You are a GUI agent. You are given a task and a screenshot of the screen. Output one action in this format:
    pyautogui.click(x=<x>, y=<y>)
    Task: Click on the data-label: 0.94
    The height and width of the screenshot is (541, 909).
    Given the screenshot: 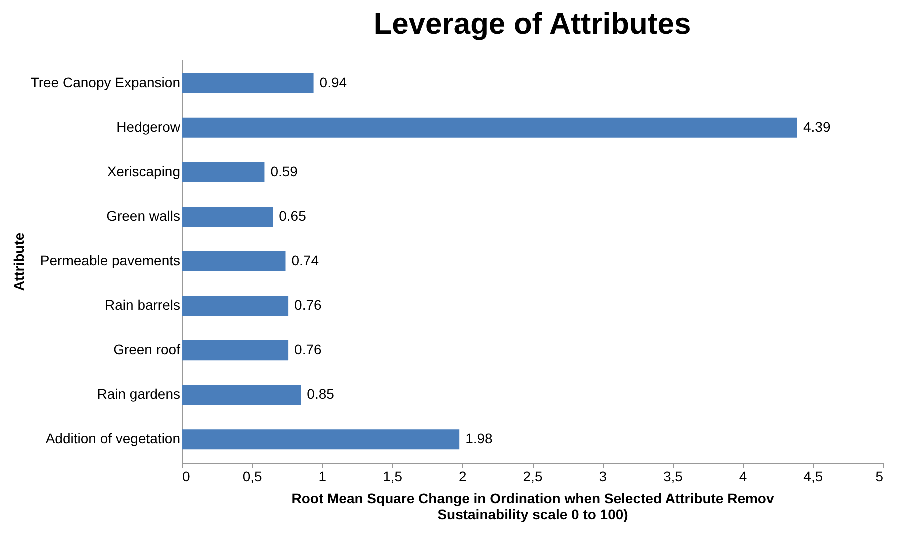 What is the action you would take?
    pyautogui.click(x=334, y=82)
    